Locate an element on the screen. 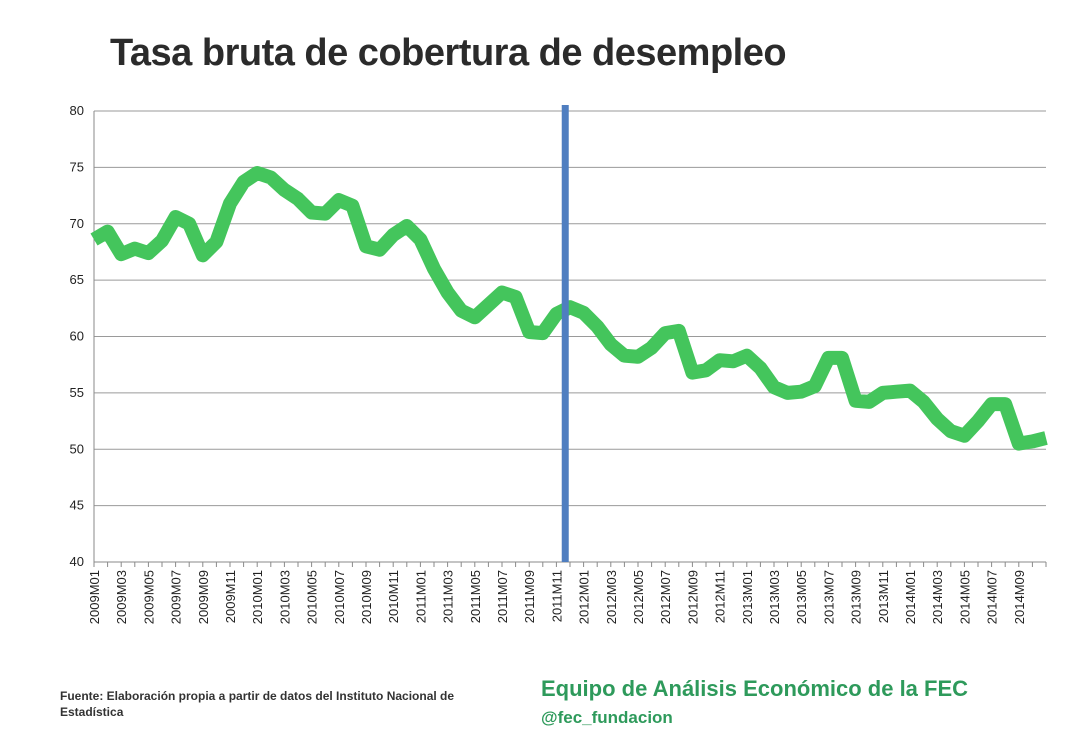 The height and width of the screenshot is (739, 1071). x-tick-label-2014M09: 2014M09 is located at coordinates (1019, 597).